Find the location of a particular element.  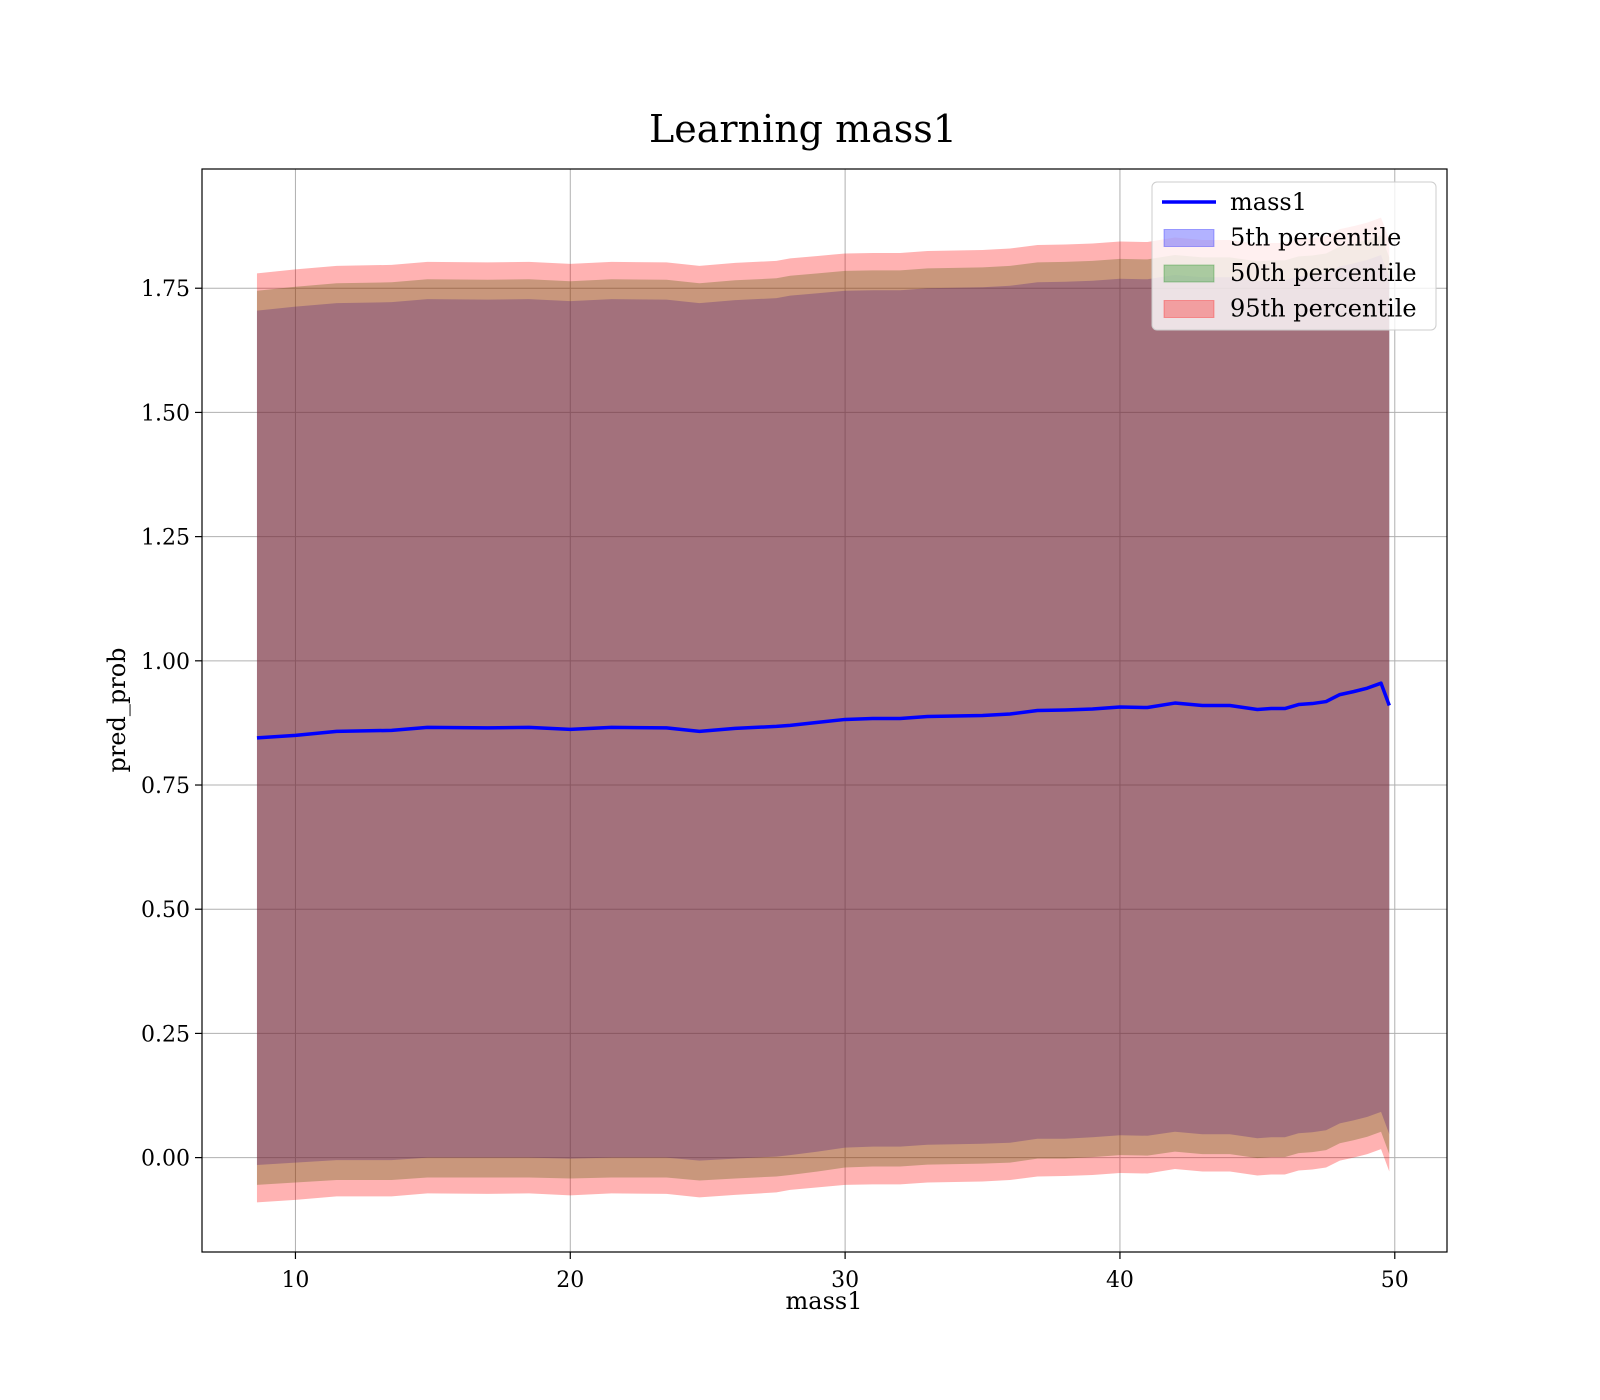

y-tick-label: 1.50 is located at coordinates (165, 413).